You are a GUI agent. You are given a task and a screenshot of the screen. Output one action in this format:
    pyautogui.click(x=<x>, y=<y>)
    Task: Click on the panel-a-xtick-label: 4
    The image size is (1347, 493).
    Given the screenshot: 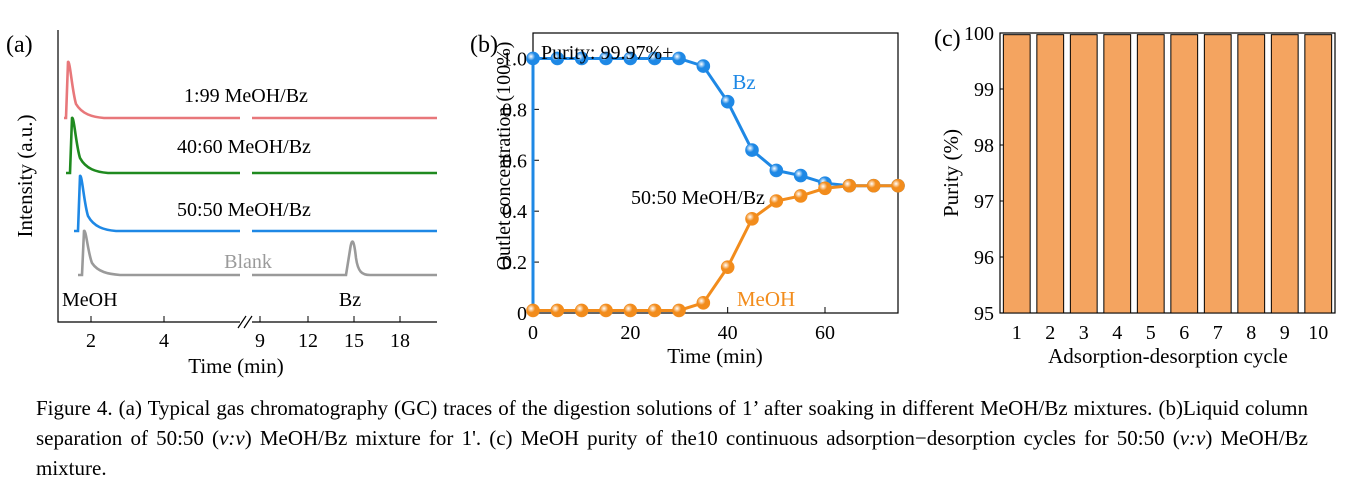 What is the action you would take?
    pyautogui.click(x=164, y=341)
    